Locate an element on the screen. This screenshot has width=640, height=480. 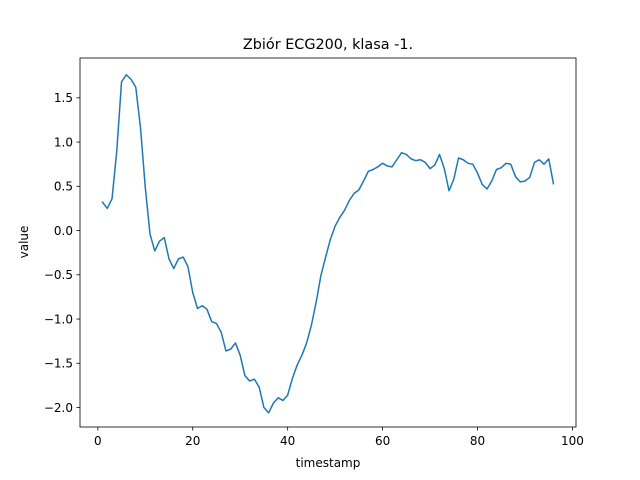
x-axis-label: timestamp is located at coordinates (328, 463).